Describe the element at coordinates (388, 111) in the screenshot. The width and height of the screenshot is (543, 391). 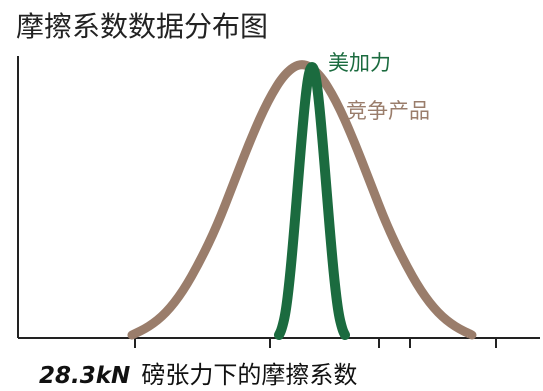
I see `legend-competitor-label: 竞争产品` at that location.